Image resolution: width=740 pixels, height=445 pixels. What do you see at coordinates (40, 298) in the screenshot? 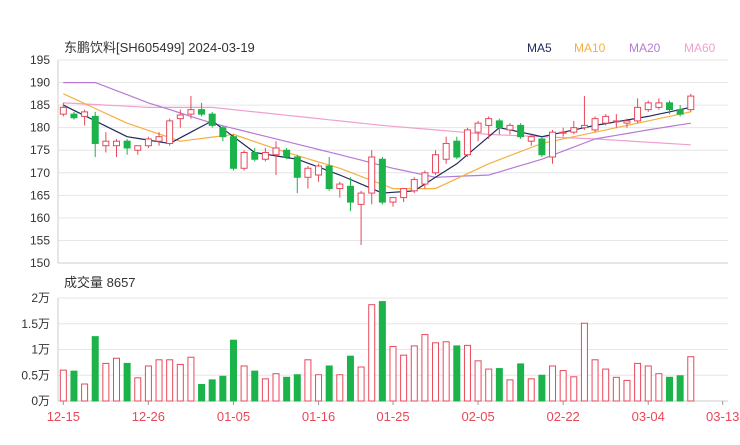
I see `volume-tick-label: 2万` at bounding box center [40, 298].